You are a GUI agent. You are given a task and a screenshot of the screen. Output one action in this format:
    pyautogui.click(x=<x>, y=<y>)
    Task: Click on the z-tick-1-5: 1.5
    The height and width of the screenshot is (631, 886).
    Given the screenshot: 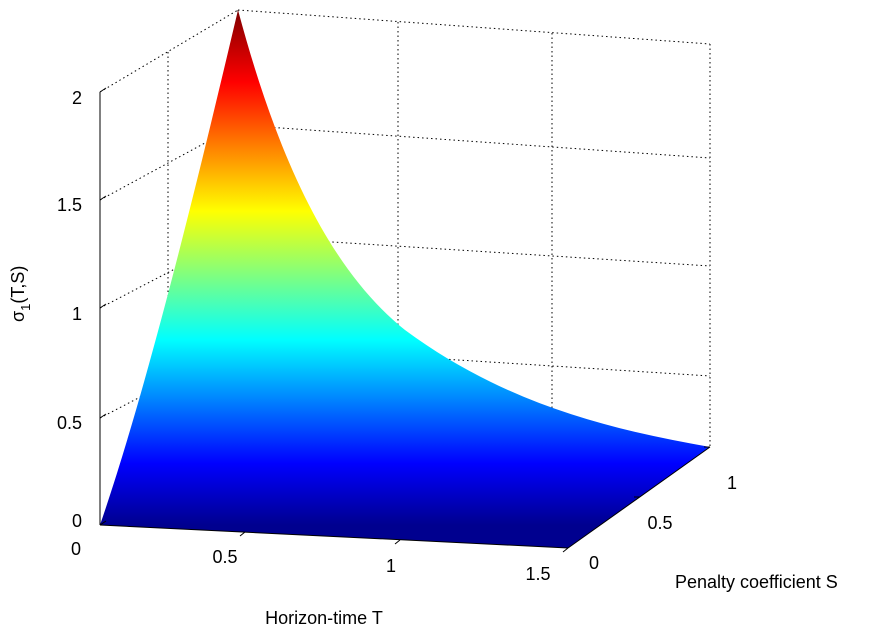 What is the action you would take?
    pyautogui.click(x=69, y=205)
    